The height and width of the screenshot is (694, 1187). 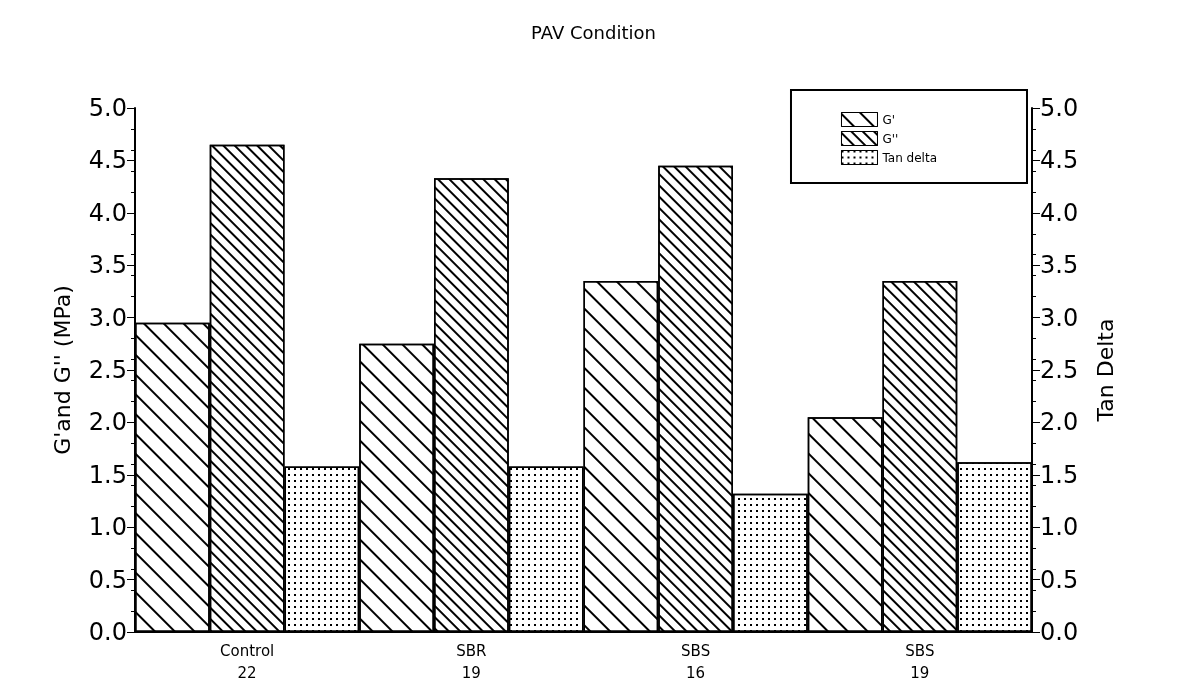 I want to click on y-tick-label: 4.5, so click(x=107, y=160).